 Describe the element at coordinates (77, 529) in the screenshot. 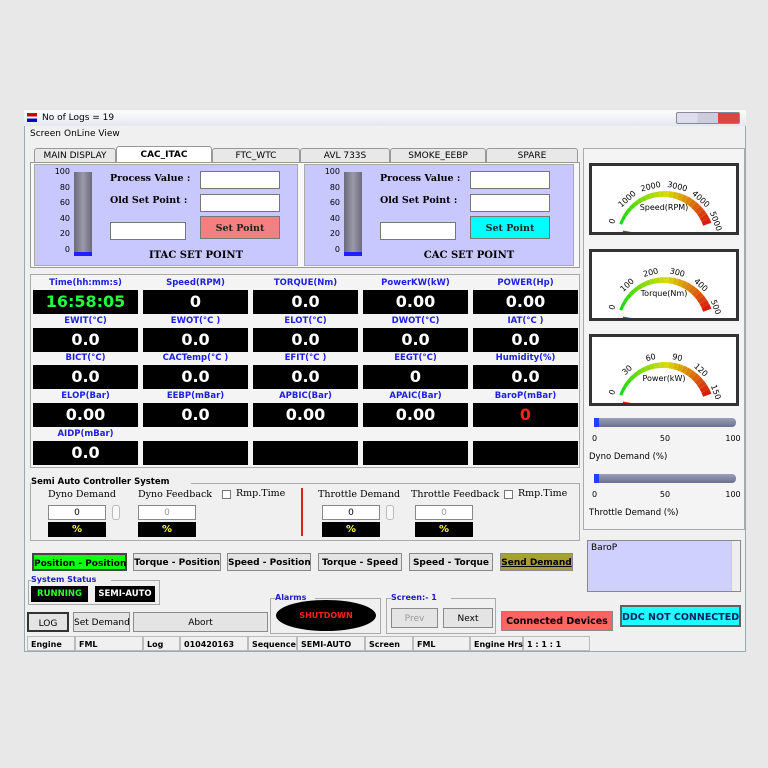

I see `unit-box: %` at that location.